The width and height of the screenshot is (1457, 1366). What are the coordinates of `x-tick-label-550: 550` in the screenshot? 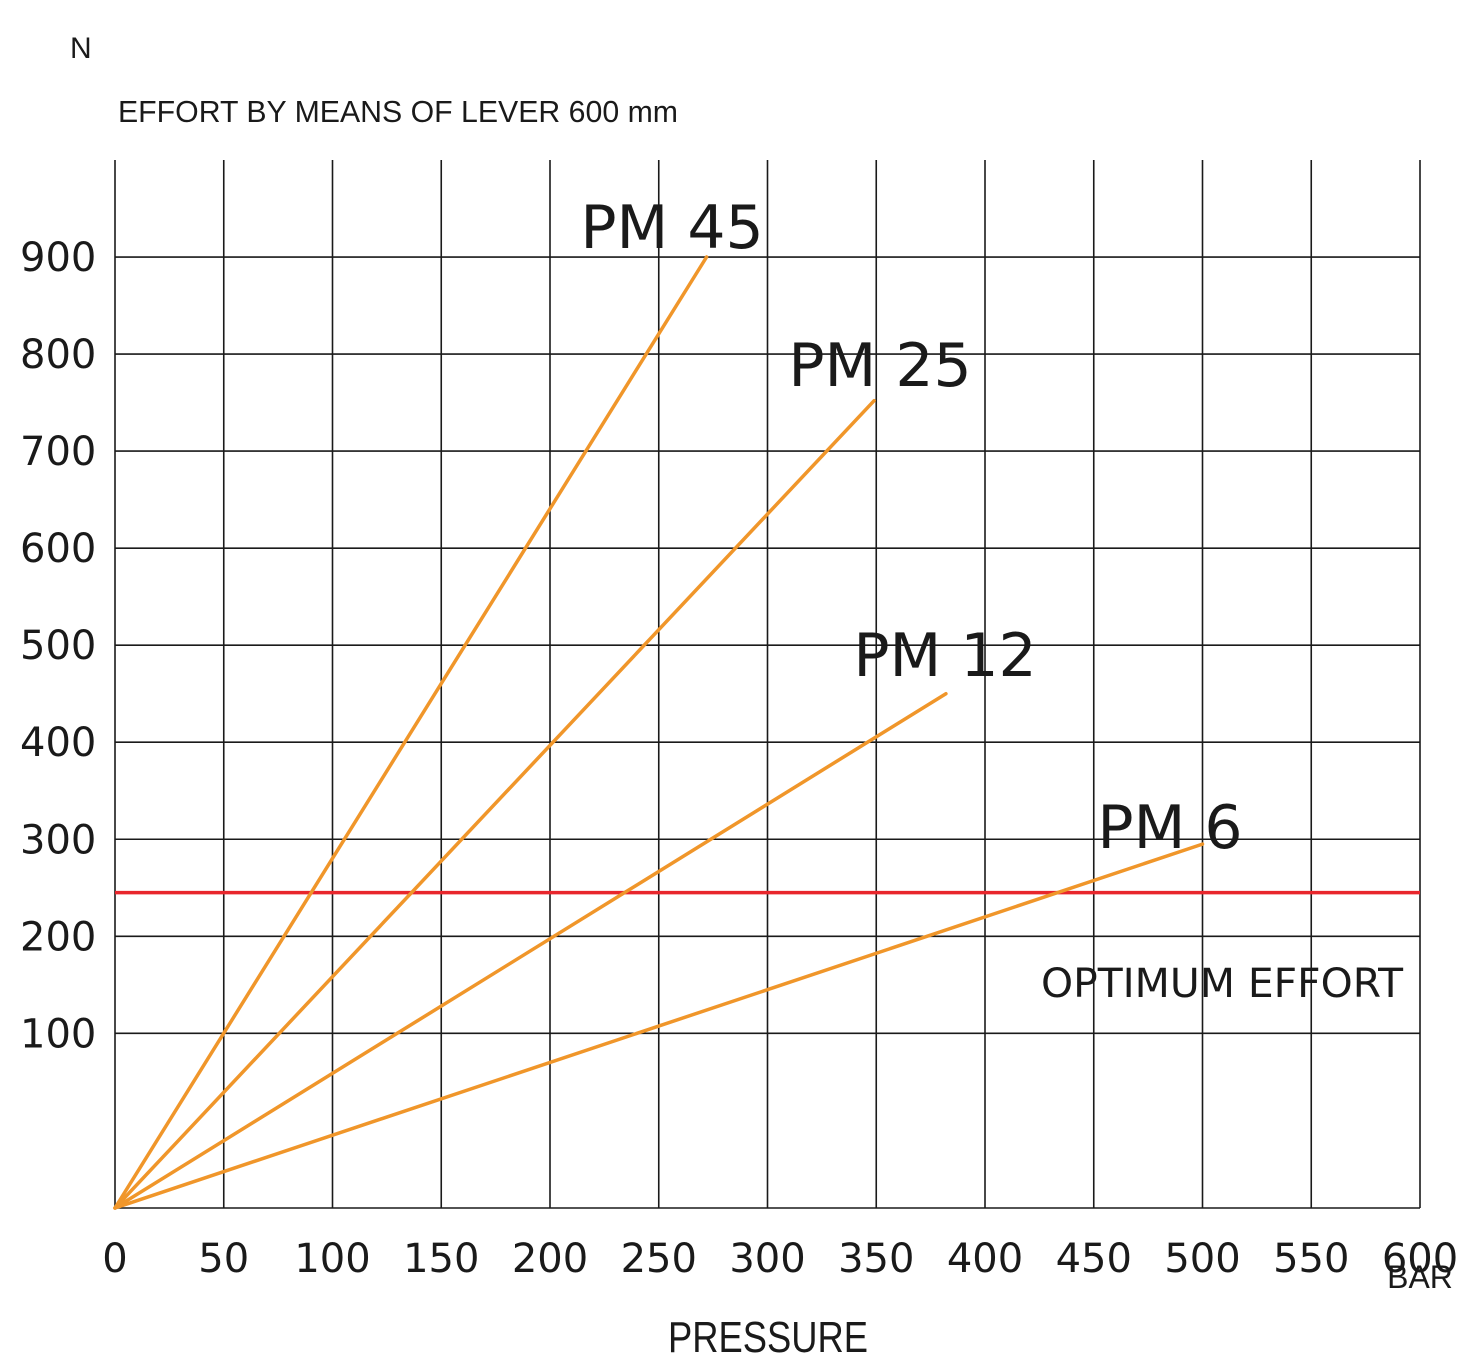 It's located at (1311, 1259).